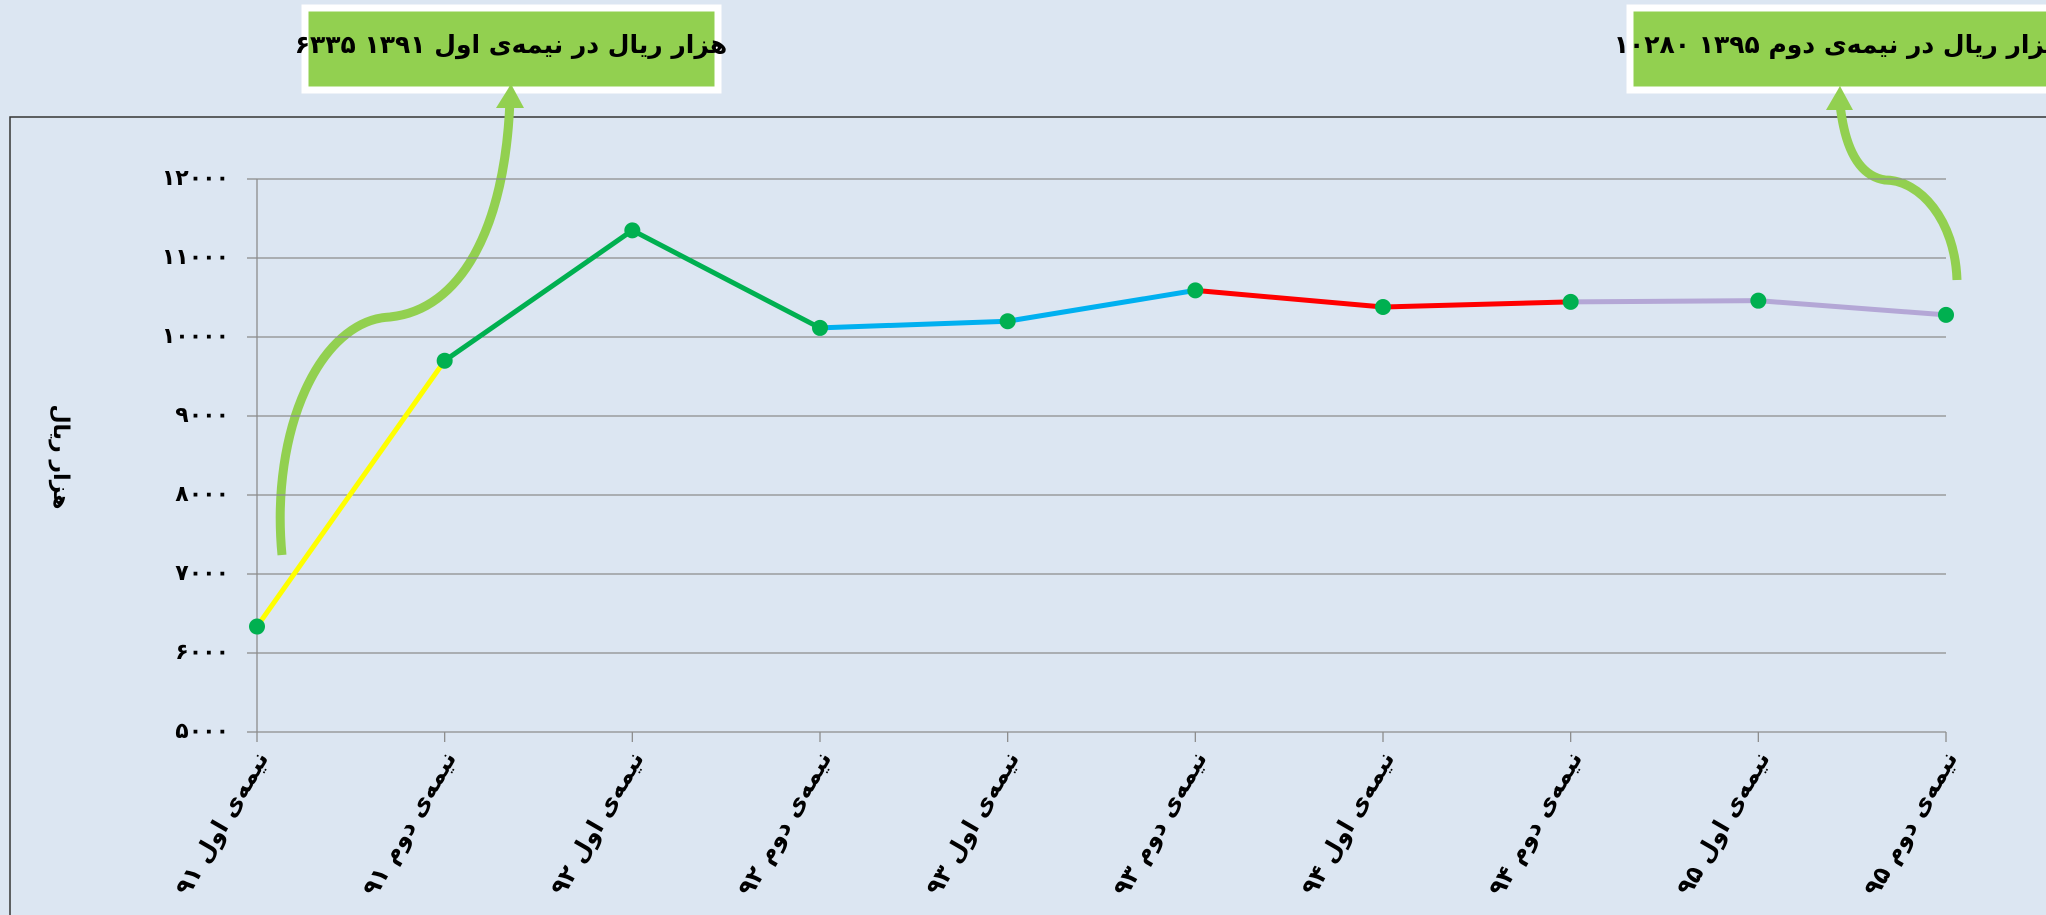  Describe the element at coordinates (511, 45) in the screenshot. I see `annotation-text: ۶۳۳۵ هزار ریال در نیمه‌ی اول ۱۳۹۱` at that location.